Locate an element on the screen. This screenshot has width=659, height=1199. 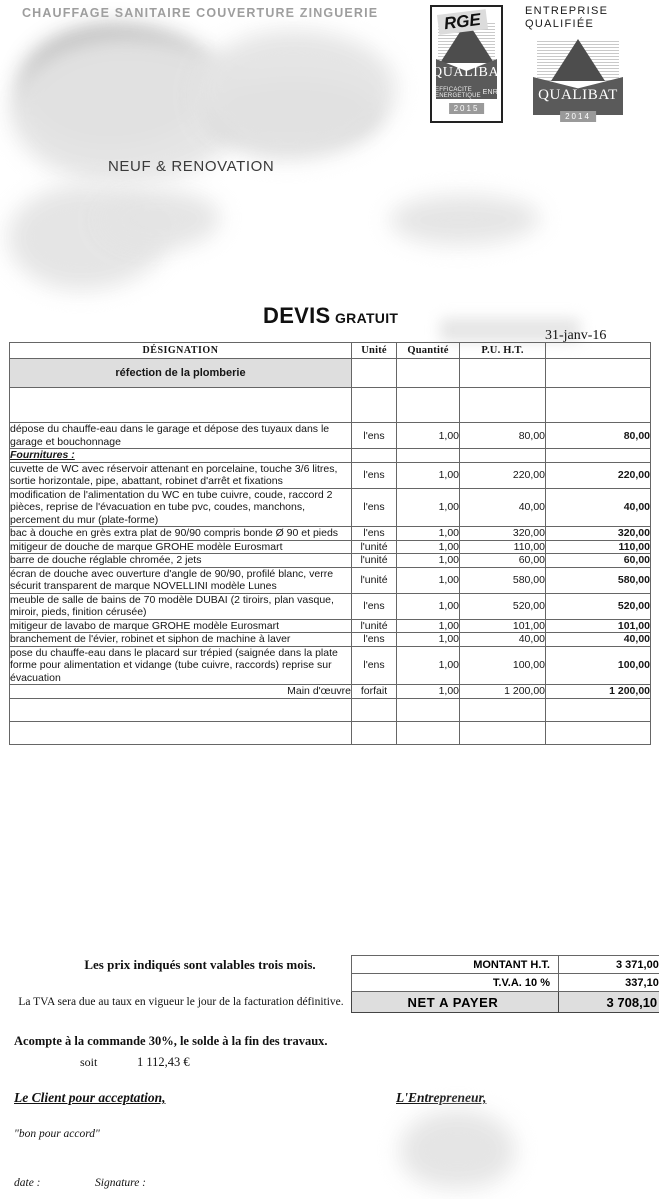
page-title: DEVIS GRATUIT is located at coordinates (330, 316).